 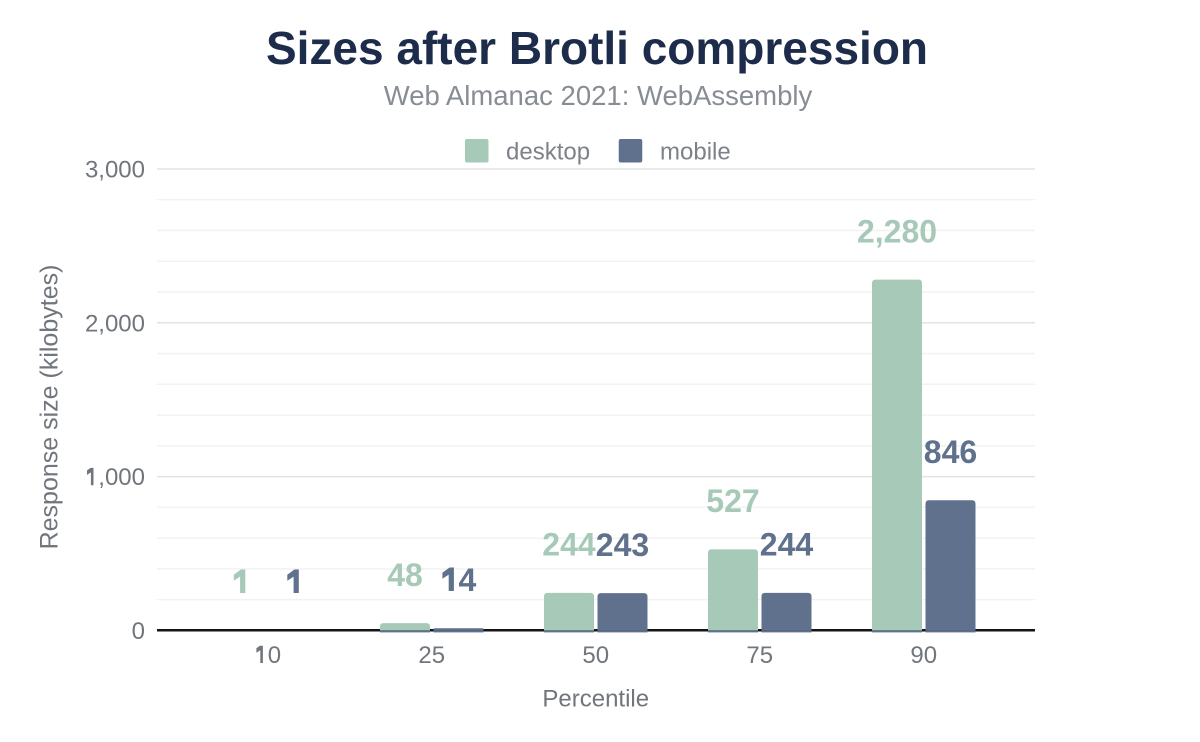 What do you see at coordinates (405, 575) in the screenshot?
I see `svg-text: 48` at bounding box center [405, 575].